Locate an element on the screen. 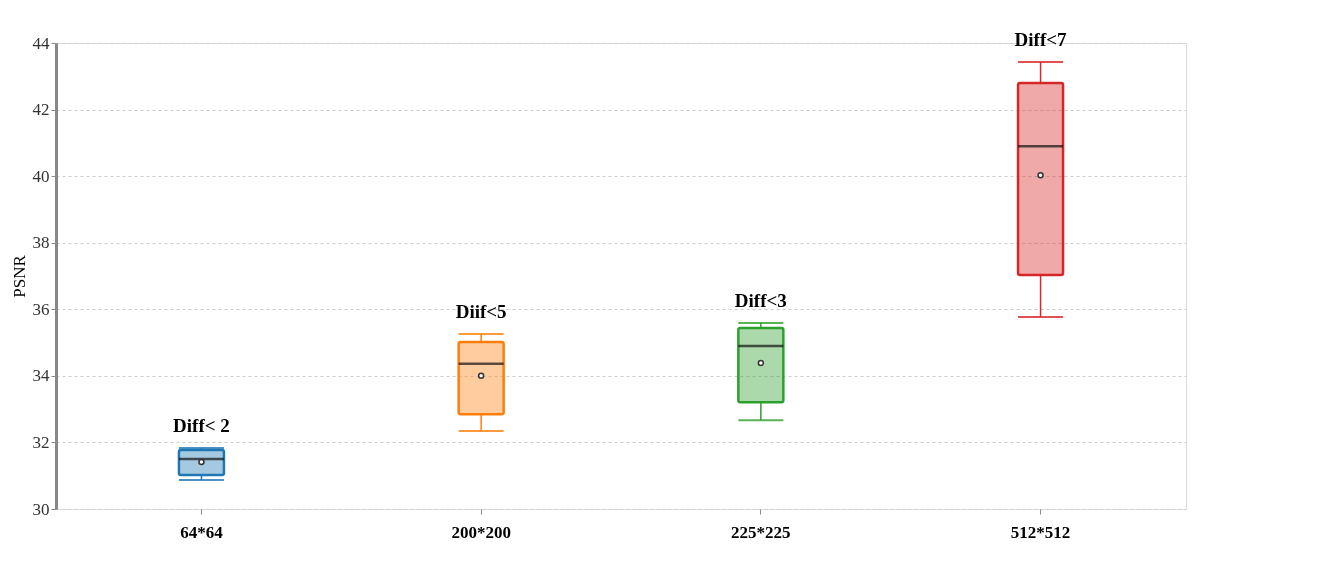 Image resolution: width=1333 pixels, height=567 pixels. annotation: Diff< 2 is located at coordinates (201, 426).